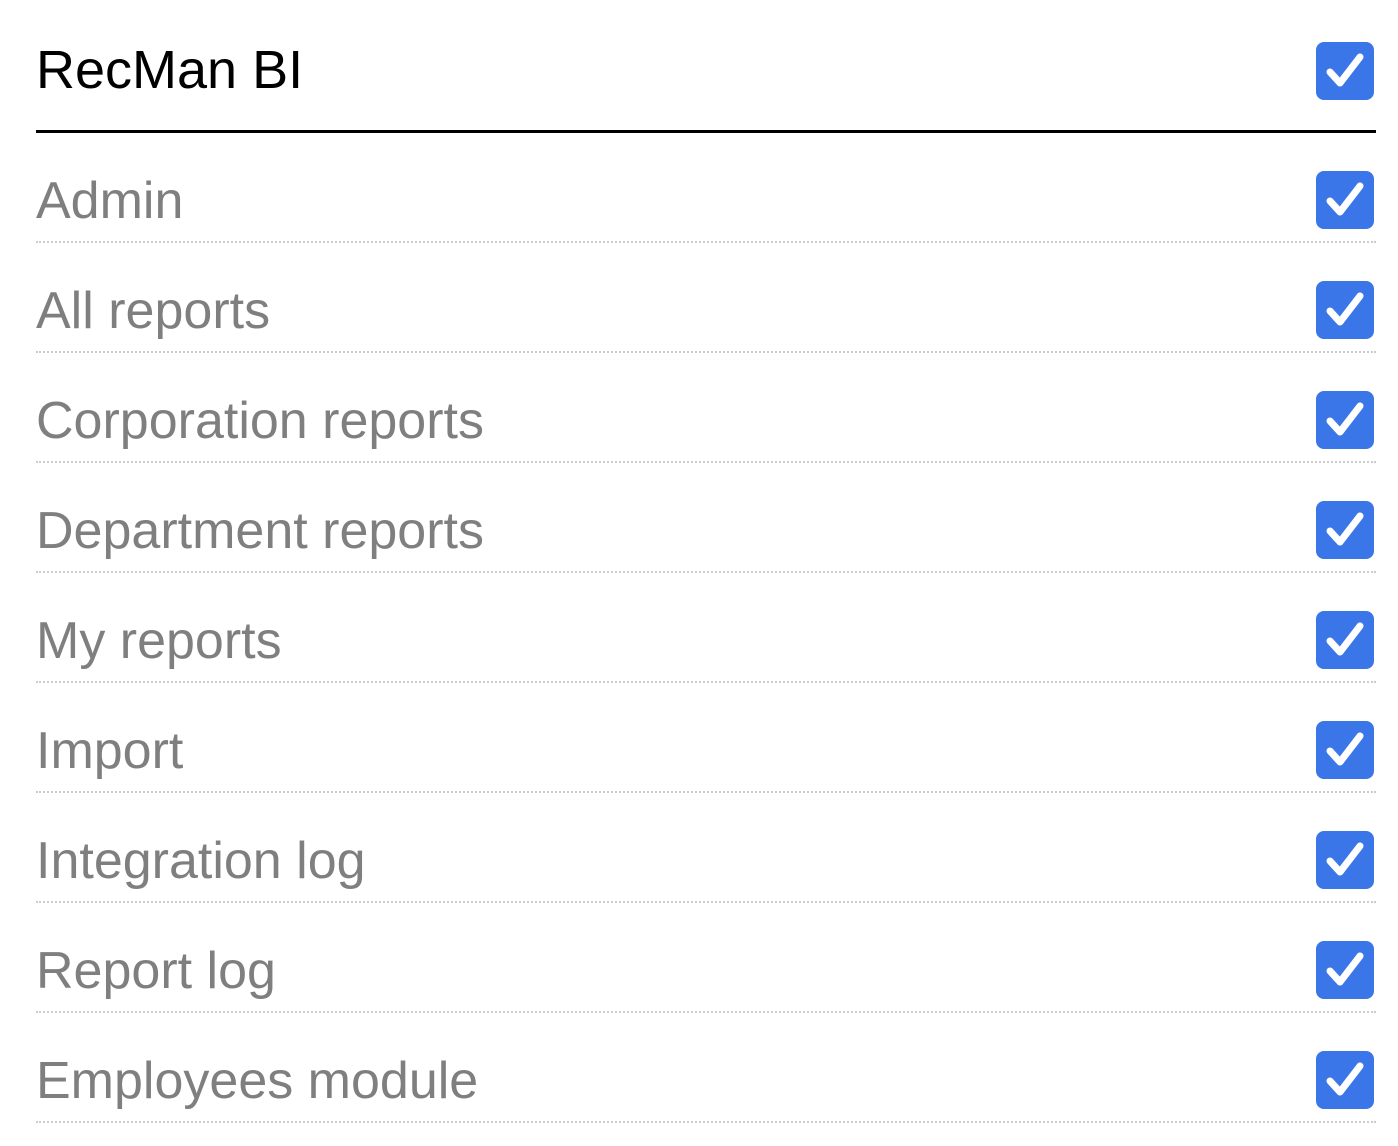 This screenshot has width=1398, height=1146. Describe the element at coordinates (201, 861) in the screenshot. I see `item-label: Integration log` at that location.